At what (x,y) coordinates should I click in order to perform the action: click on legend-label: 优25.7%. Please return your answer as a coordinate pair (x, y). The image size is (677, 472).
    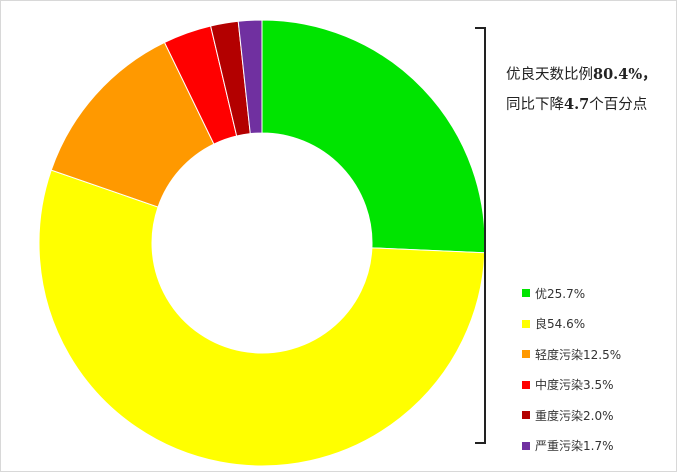
    Looking at the image, I should click on (560, 293).